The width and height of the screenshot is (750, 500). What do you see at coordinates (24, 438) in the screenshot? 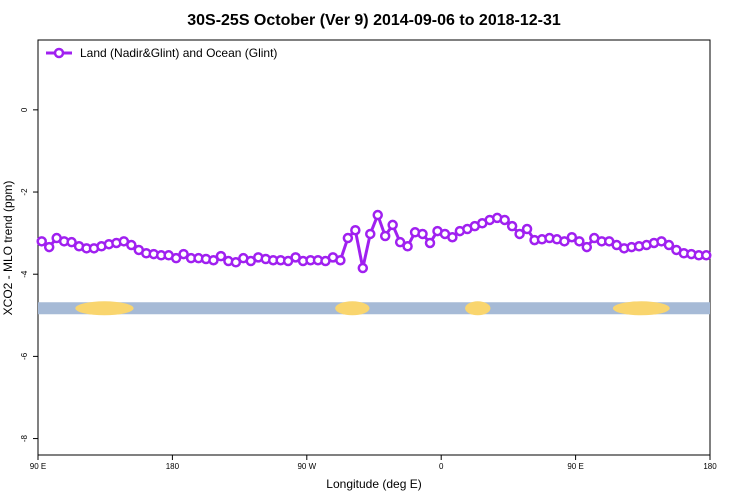
I see `y-tick-label: -8` at bounding box center [24, 438].